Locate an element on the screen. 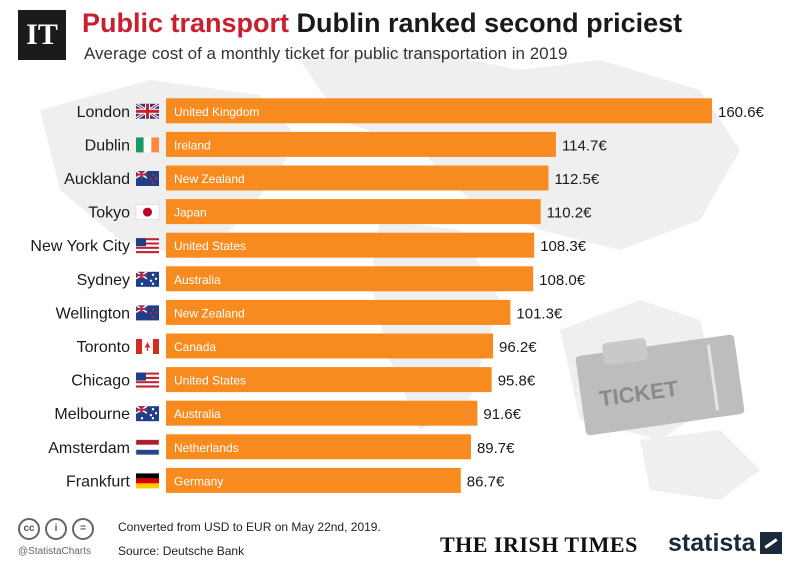 Image resolution: width=800 pixels, height=570 pixels. country-label: Netherlands is located at coordinates (206, 448).